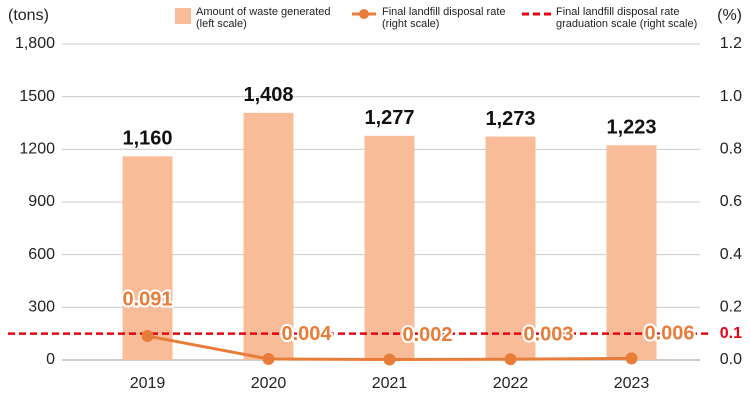 The image size is (750, 400). What do you see at coordinates (731, 359) in the screenshot?
I see `y2-tick-label: 0.0` at bounding box center [731, 359].